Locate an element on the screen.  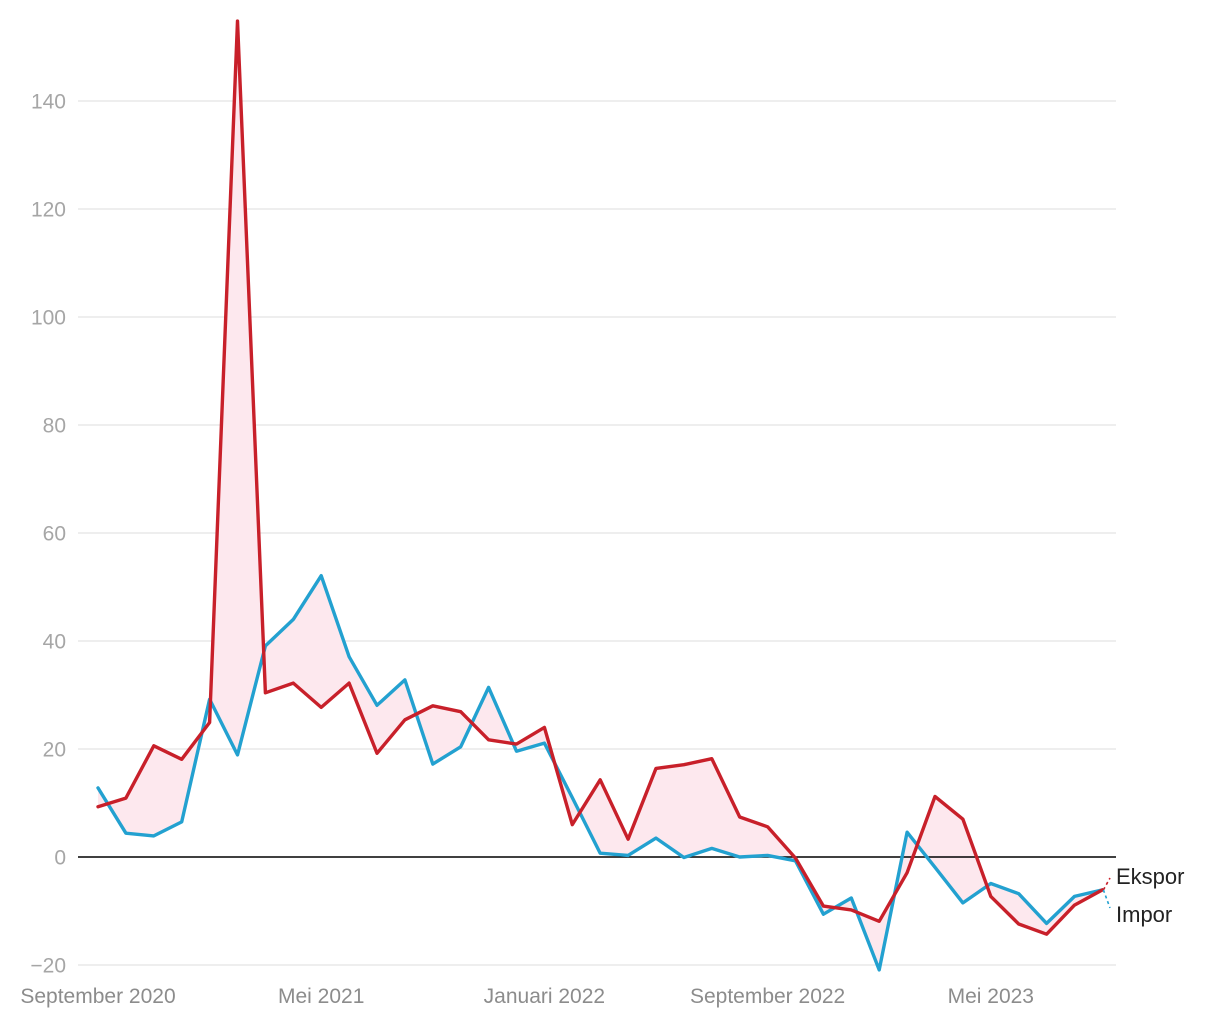
x-tick-label: Mei 2021 is located at coordinates (321, 996).